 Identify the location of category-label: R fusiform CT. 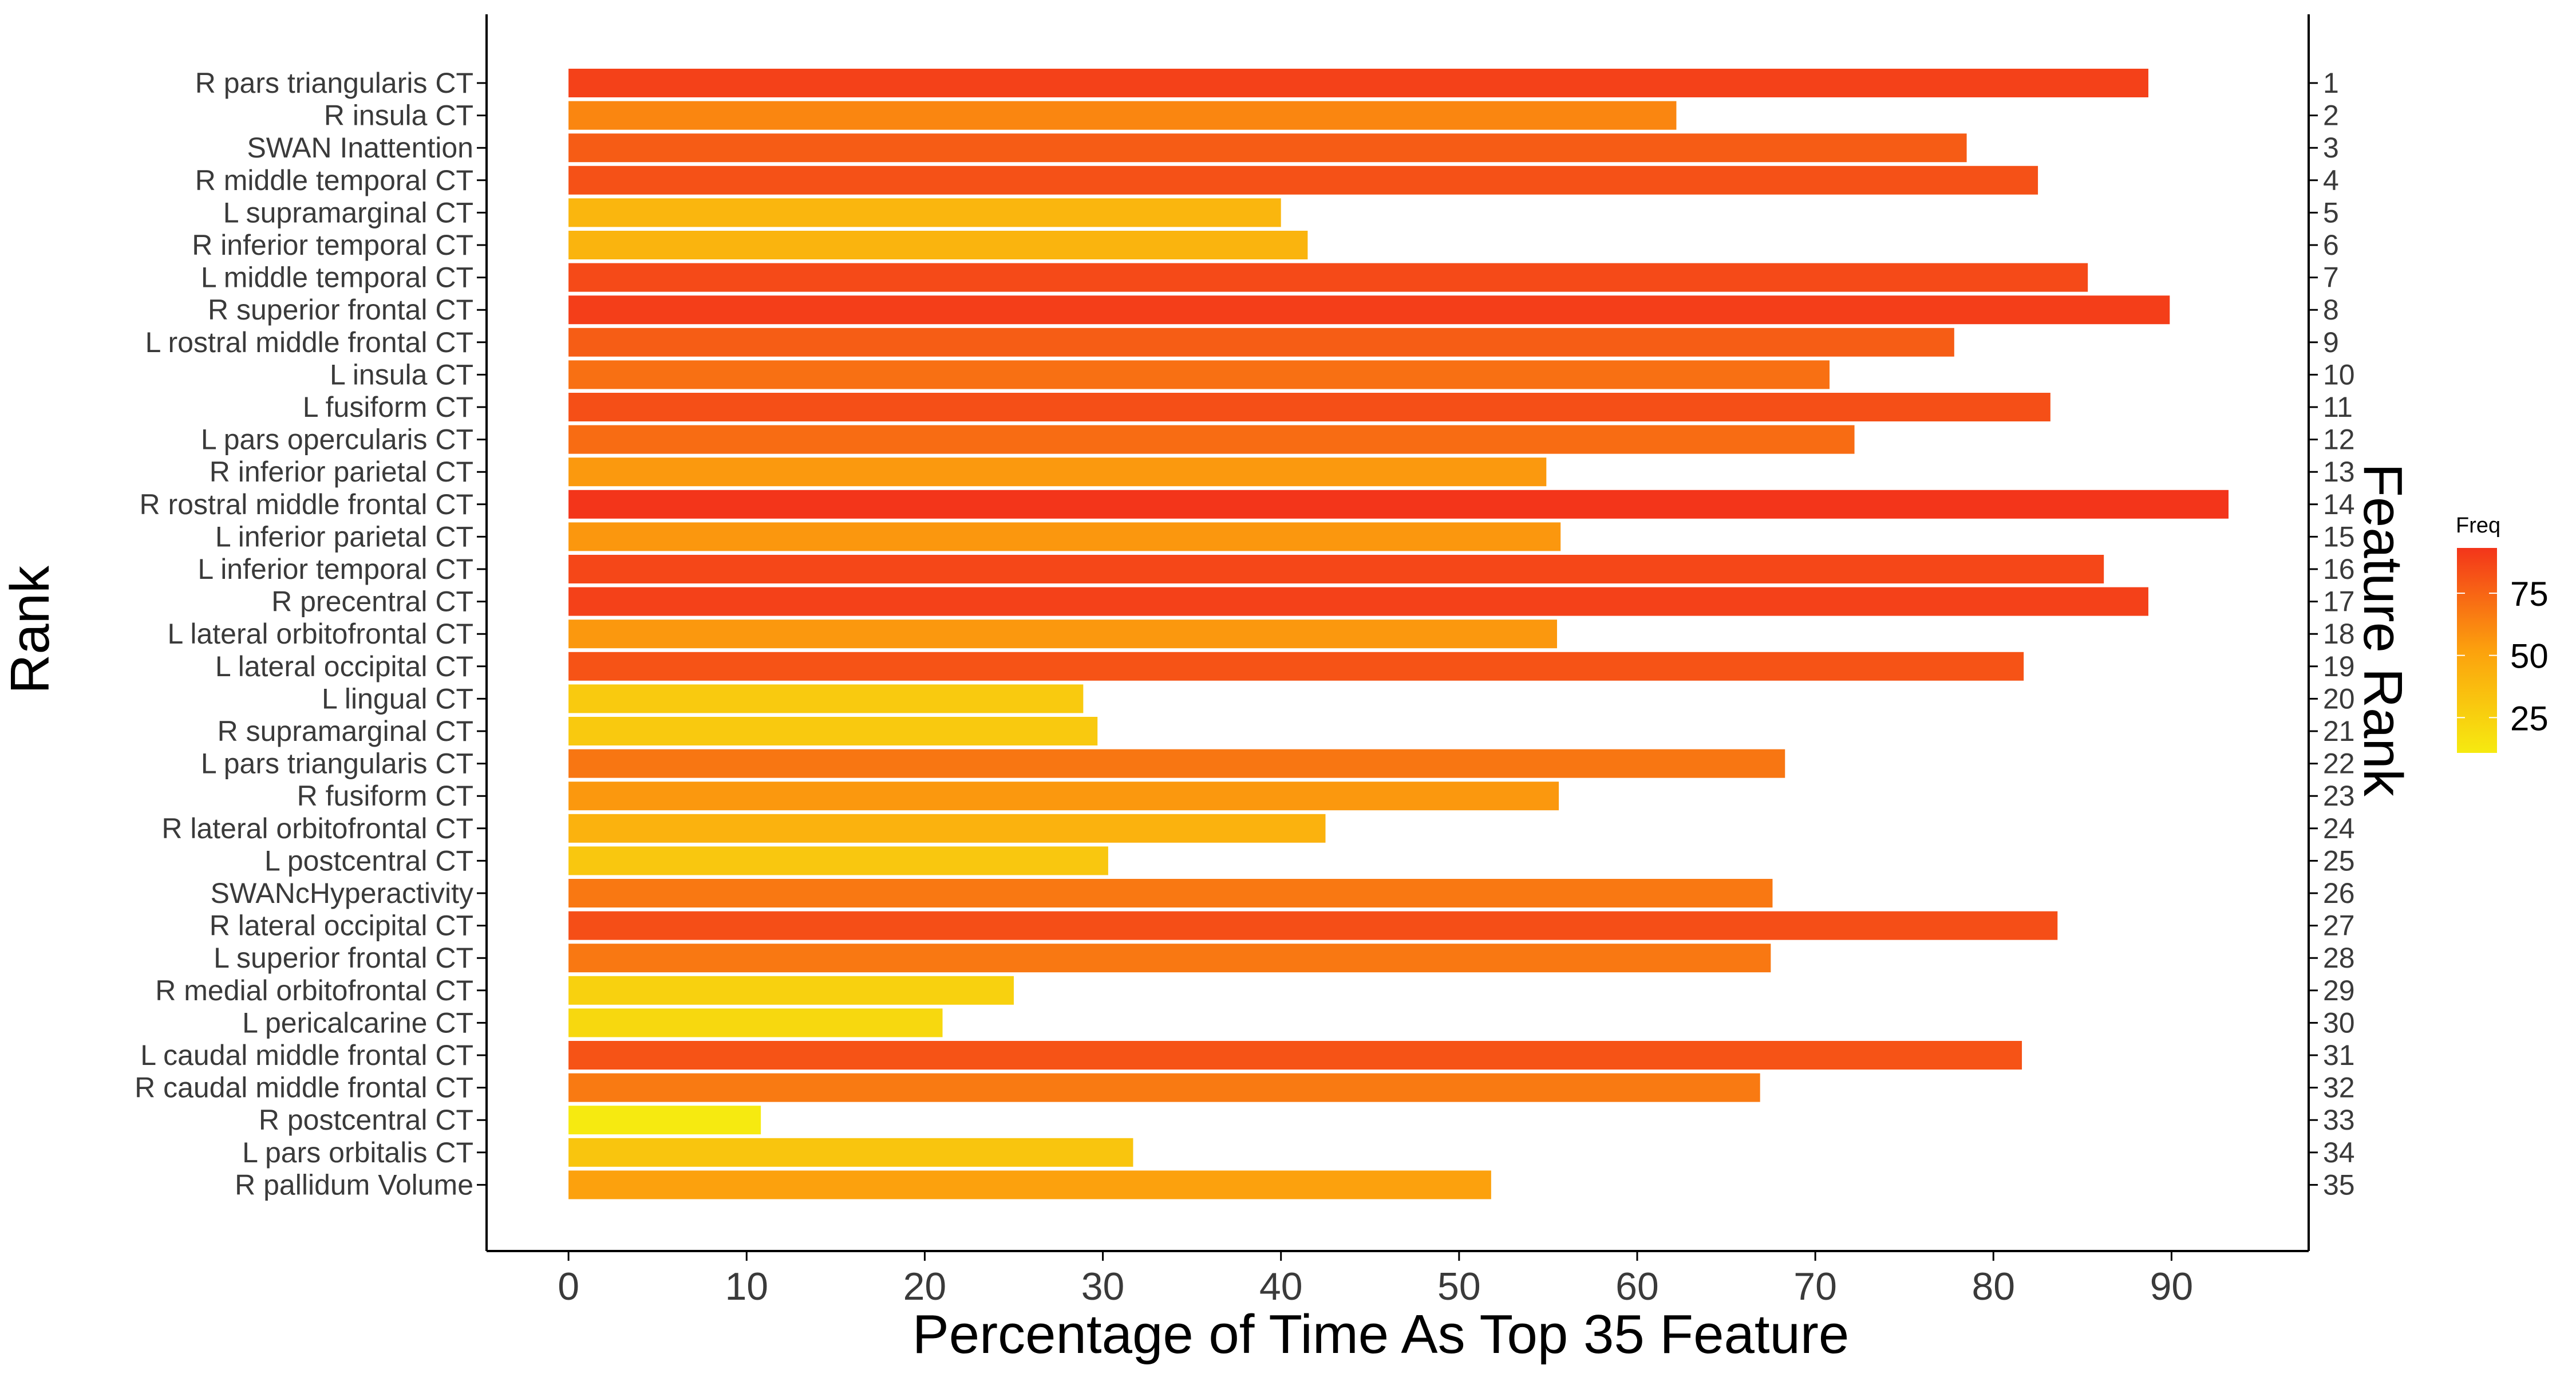
(385, 796).